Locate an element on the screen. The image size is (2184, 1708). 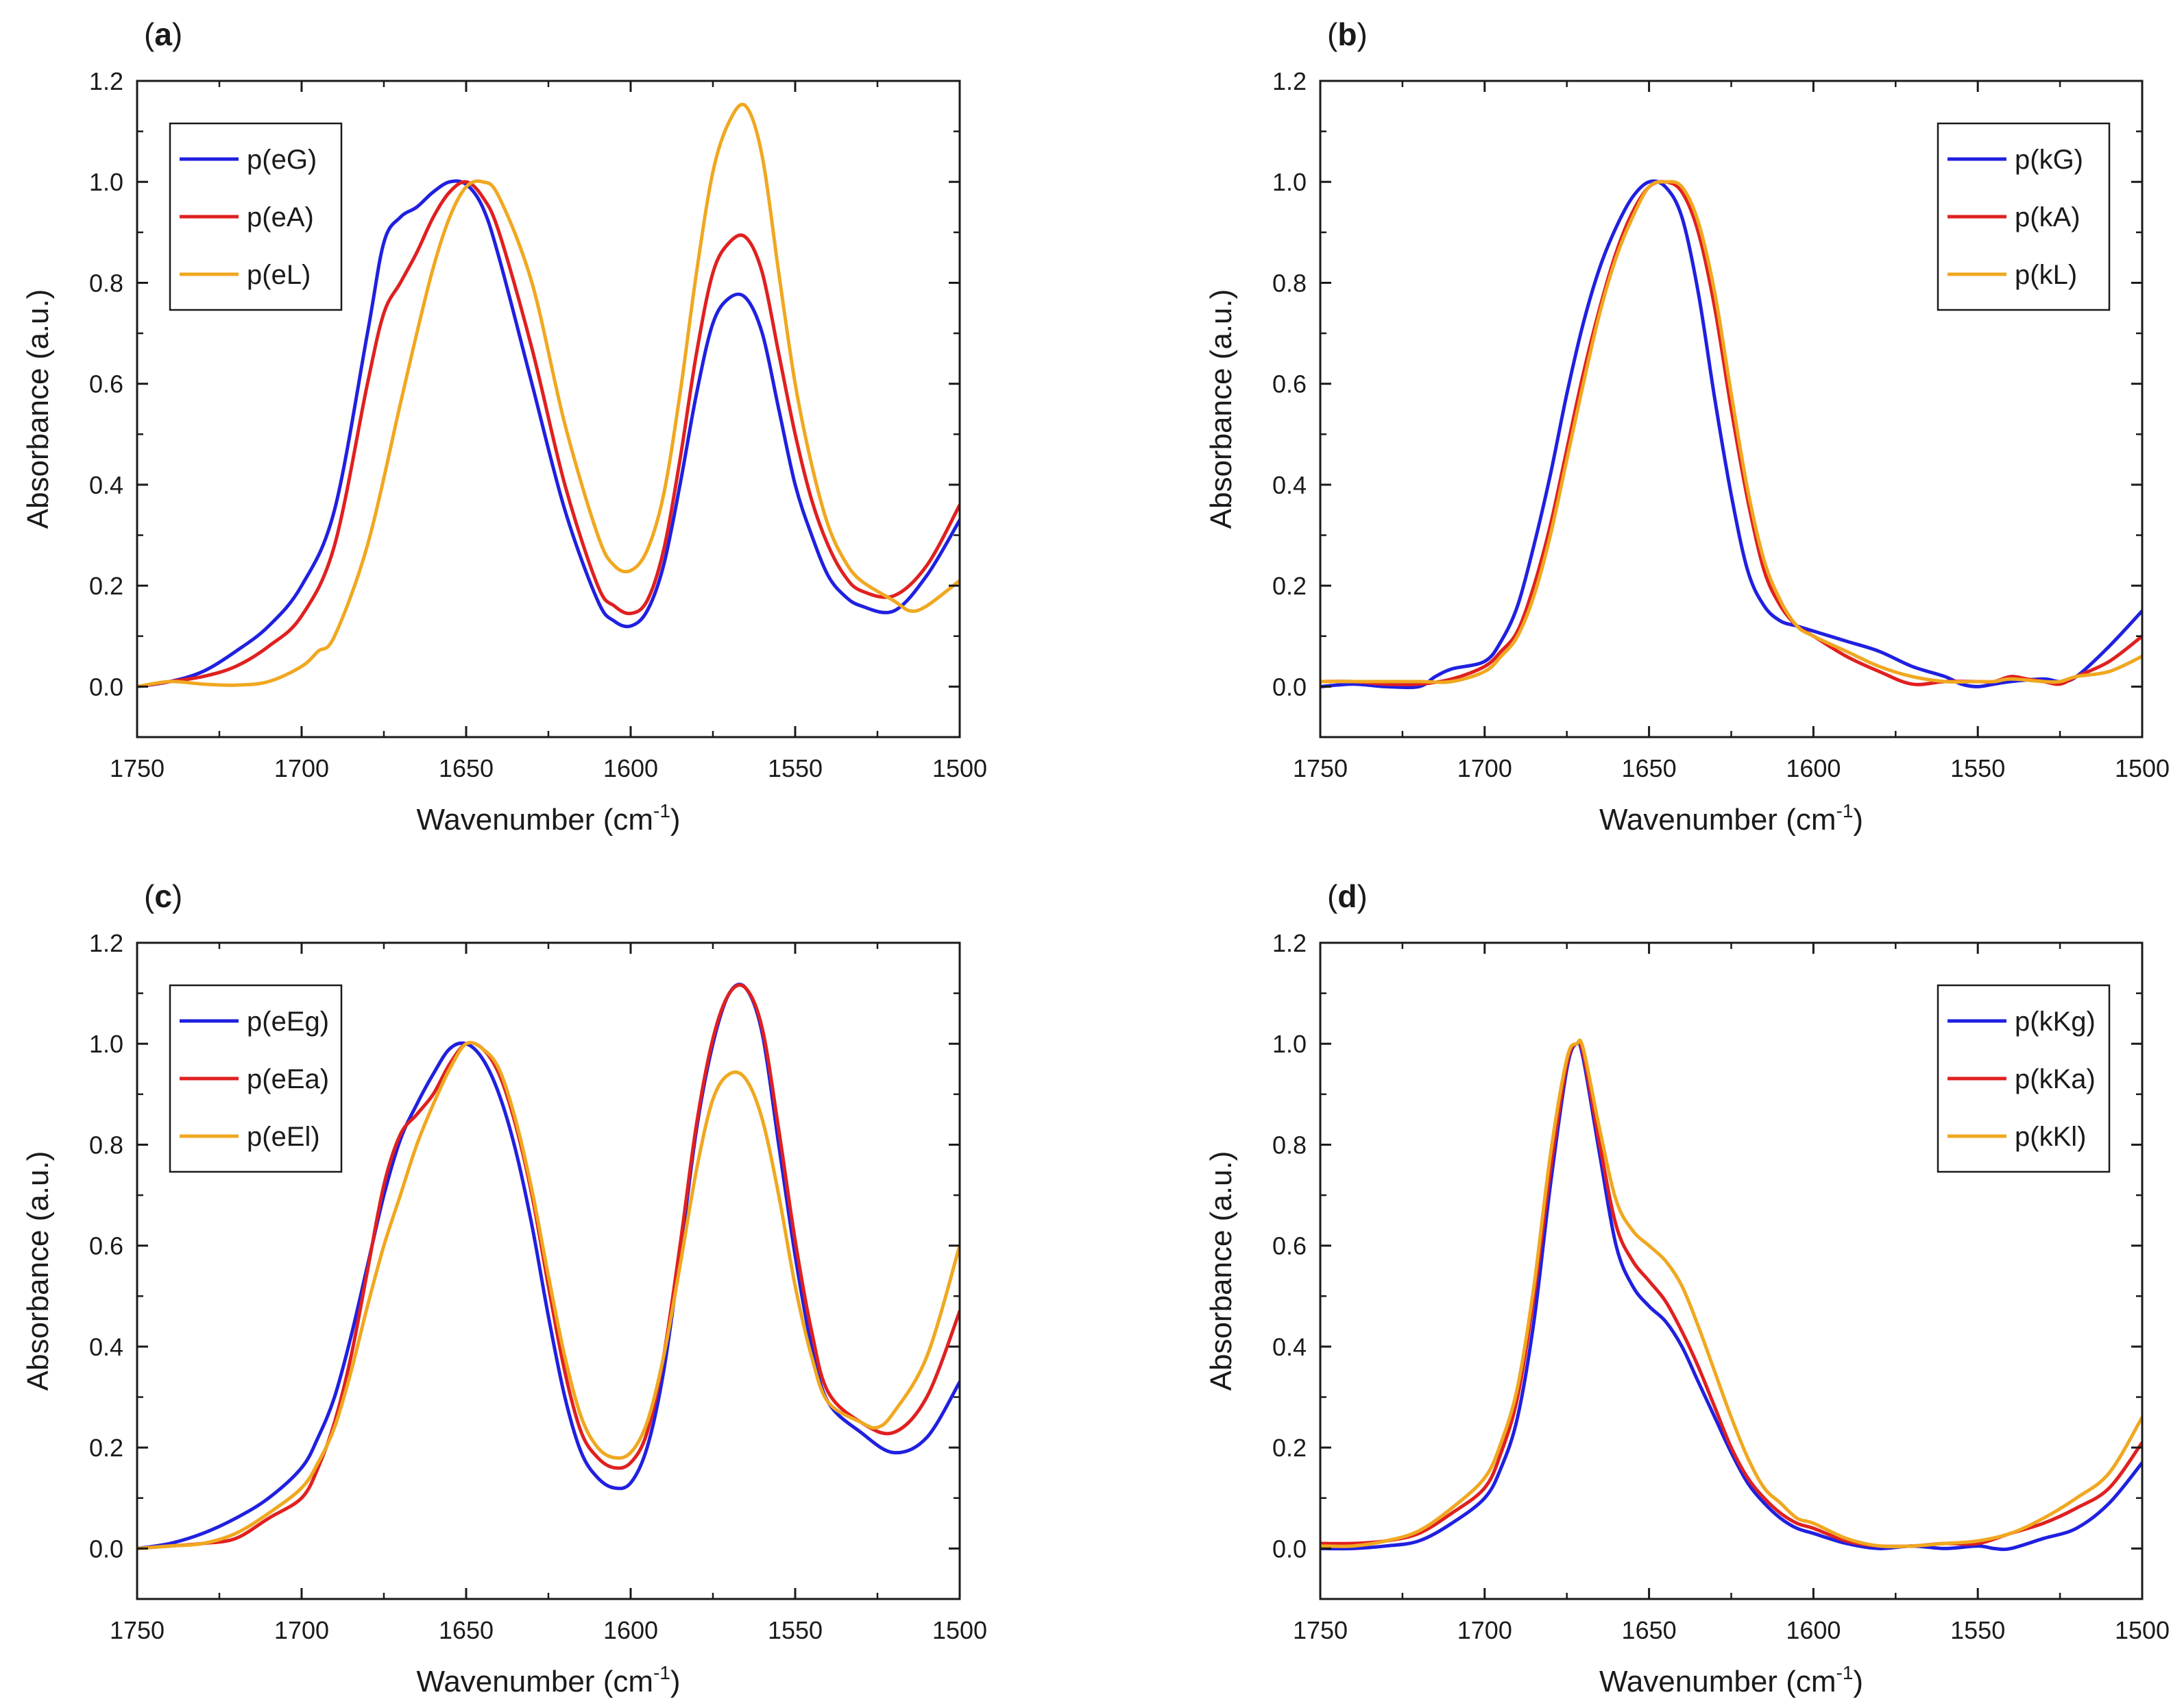
series-line-p(kKl) is located at coordinates (1731, 1294).